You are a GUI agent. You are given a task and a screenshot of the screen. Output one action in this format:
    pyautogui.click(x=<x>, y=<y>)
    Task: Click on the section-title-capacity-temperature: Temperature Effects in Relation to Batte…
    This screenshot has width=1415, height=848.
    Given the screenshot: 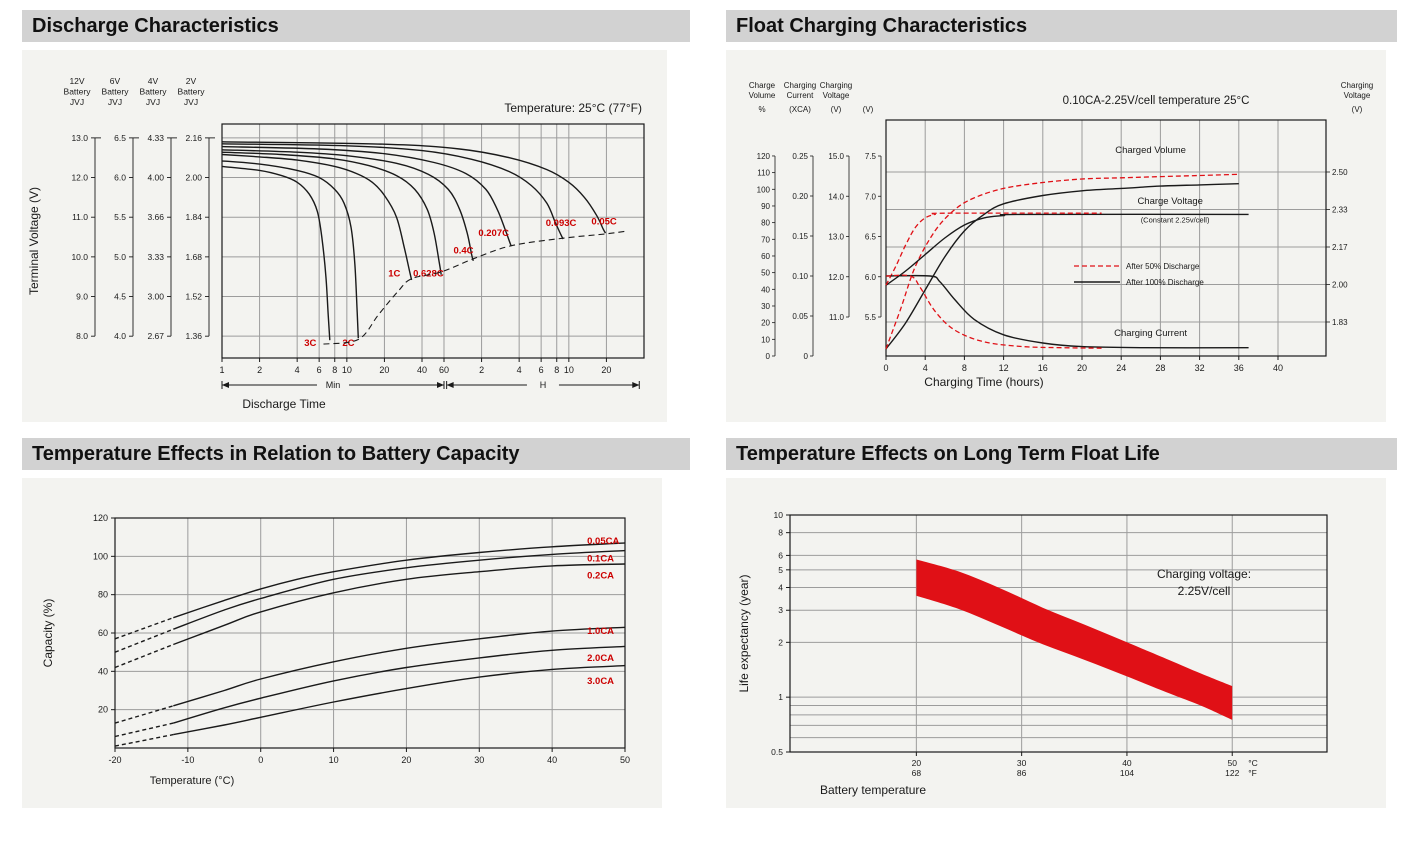 What is the action you would take?
    pyautogui.click(x=276, y=454)
    